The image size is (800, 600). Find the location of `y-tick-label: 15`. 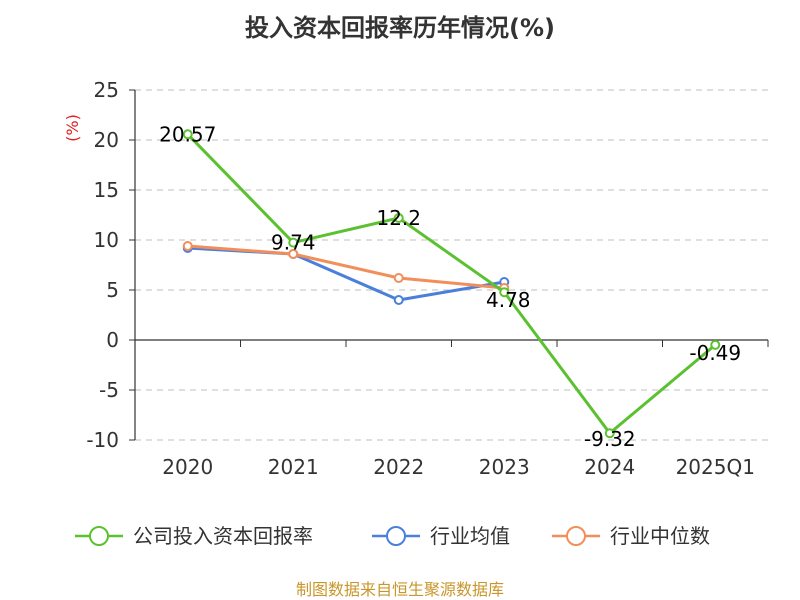

y-tick-label: 15 is located at coordinates (106, 190).